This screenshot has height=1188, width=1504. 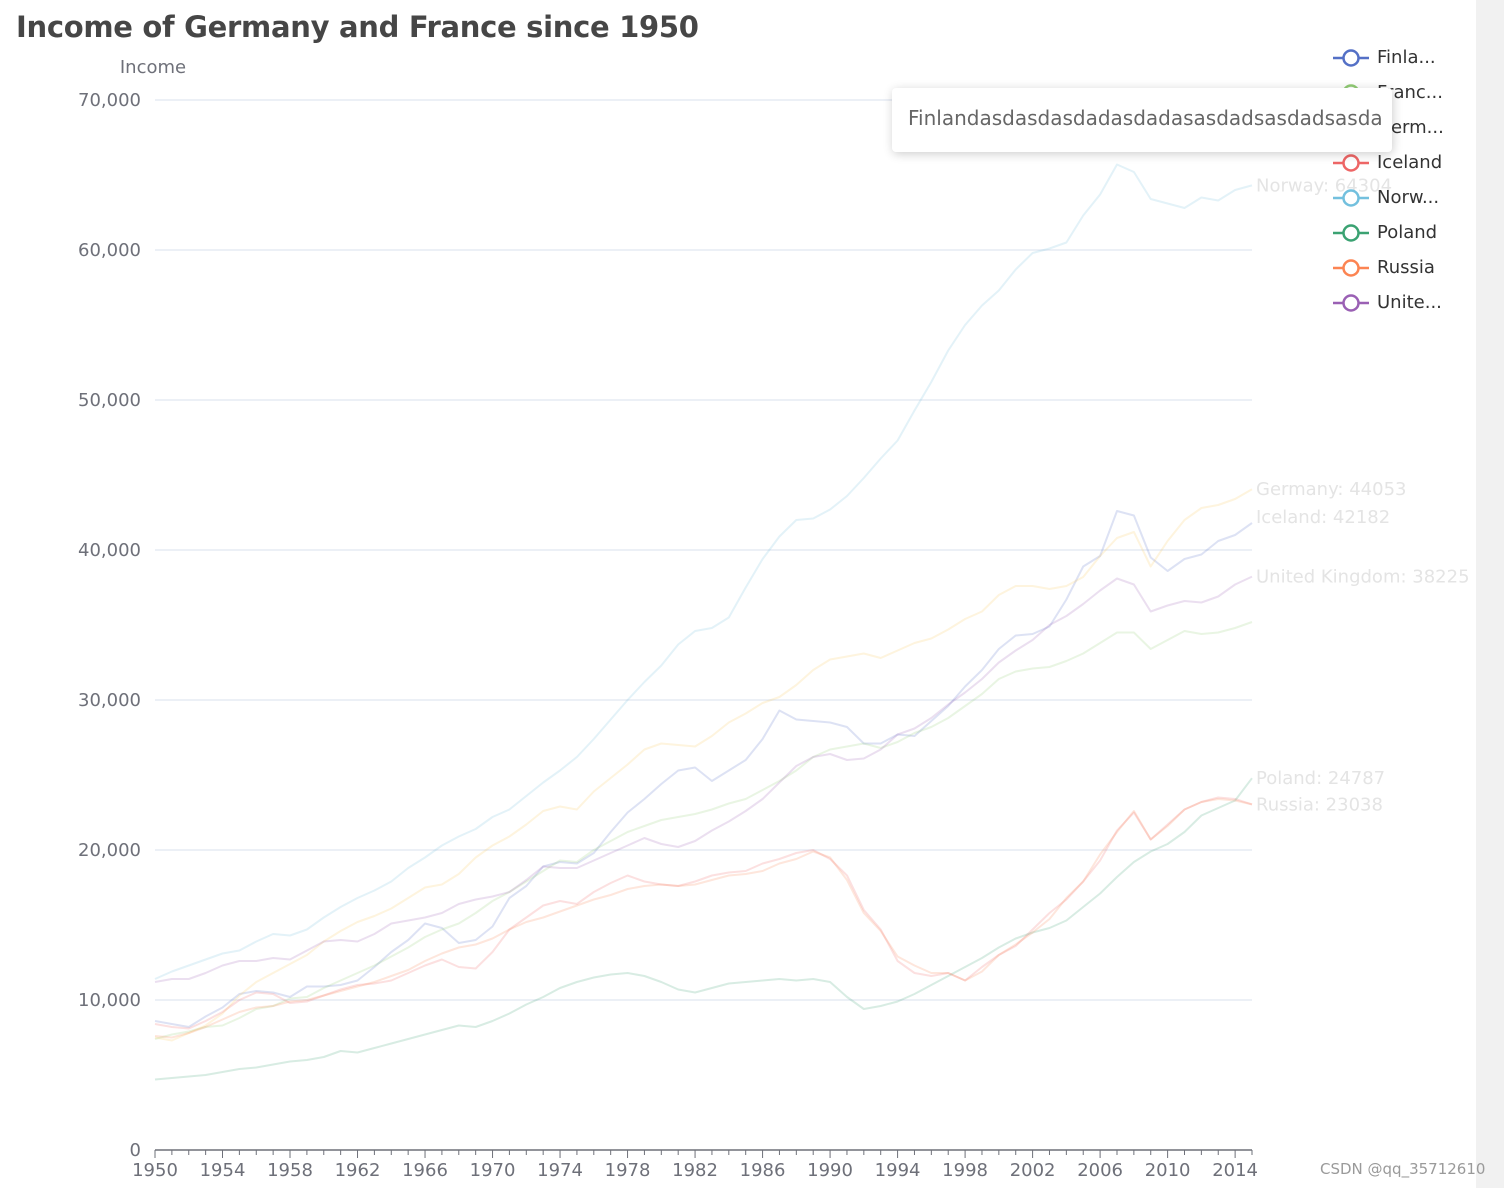 I want to click on x-tick-label: 1978, so click(x=628, y=1170).